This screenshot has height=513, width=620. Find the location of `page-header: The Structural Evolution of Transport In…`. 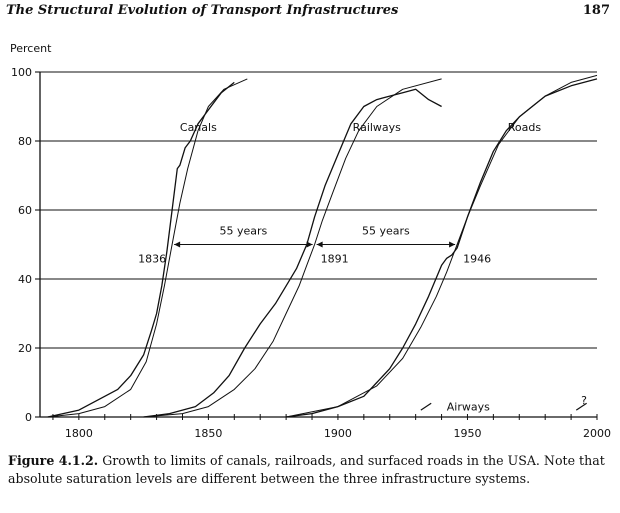

page-header: The Structural Evolution of Transport In… is located at coordinates (308, 13).